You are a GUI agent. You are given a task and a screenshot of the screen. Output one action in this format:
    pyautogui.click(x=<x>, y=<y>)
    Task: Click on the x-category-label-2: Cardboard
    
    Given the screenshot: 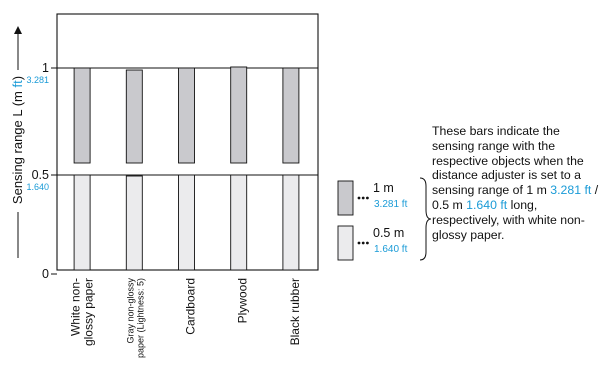 What is the action you would take?
    pyautogui.click(x=191, y=306)
    